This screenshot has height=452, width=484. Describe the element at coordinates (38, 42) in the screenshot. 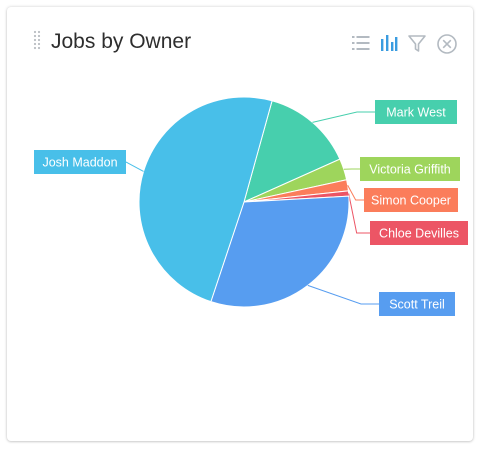

I see `drag-handle-icon` at that location.